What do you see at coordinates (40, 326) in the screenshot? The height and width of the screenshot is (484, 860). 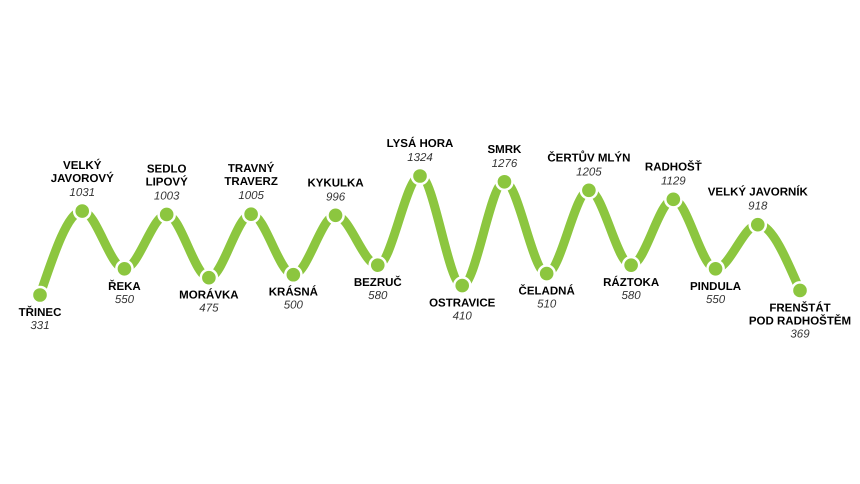 I see `data-label: 331` at bounding box center [40, 326].